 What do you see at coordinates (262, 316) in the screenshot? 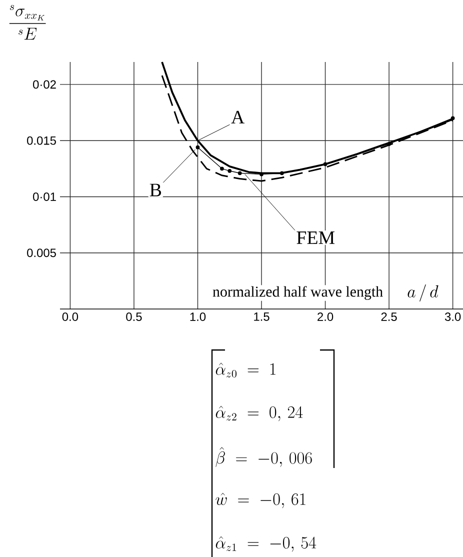
I see `x-tick-label: 1.5` at bounding box center [262, 316].